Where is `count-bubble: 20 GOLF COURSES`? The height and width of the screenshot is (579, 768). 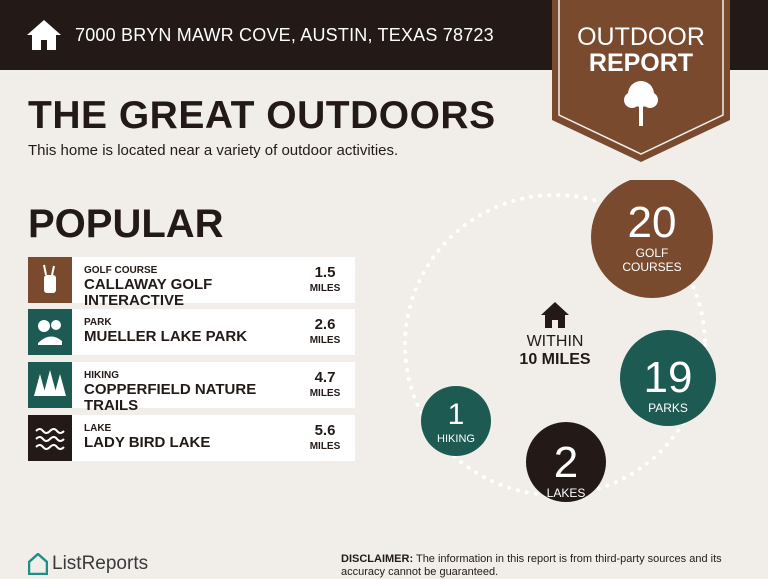 count-bubble: 20 GOLF COURSES is located at coordinates (652, 236).